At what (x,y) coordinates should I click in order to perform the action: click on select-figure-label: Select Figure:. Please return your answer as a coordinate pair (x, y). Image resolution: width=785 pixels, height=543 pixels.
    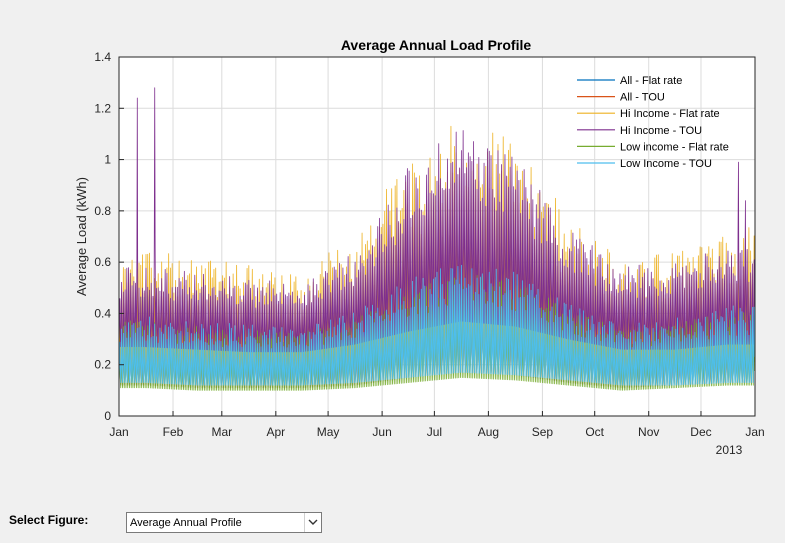
    Looking at the image, I should click on (49, 520).